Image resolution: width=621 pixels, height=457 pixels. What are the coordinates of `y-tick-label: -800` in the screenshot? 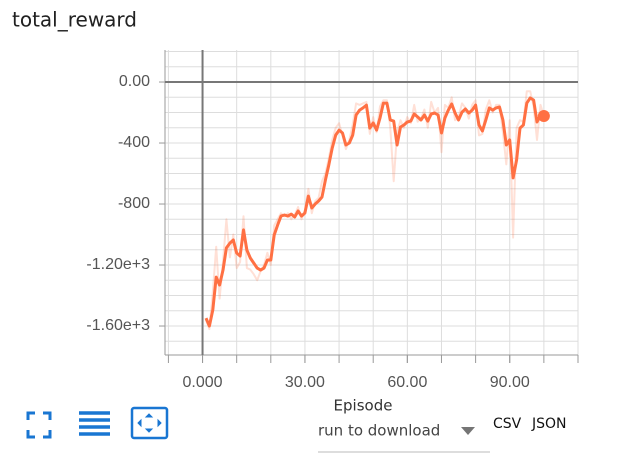 It's located at (134, 203).